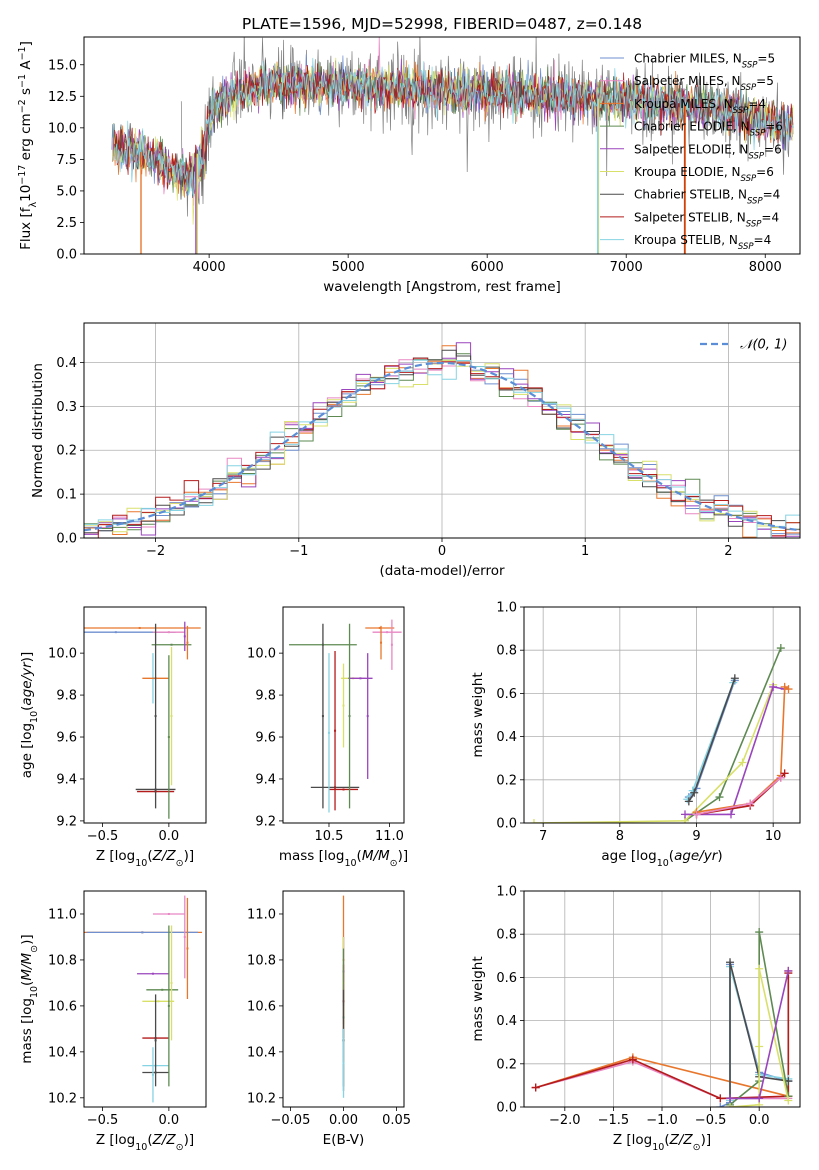  What do you see at coordinates (62, 65) in the screenshot?
I see `y-tick-label: 15.0` at bounding box center [62, 65].